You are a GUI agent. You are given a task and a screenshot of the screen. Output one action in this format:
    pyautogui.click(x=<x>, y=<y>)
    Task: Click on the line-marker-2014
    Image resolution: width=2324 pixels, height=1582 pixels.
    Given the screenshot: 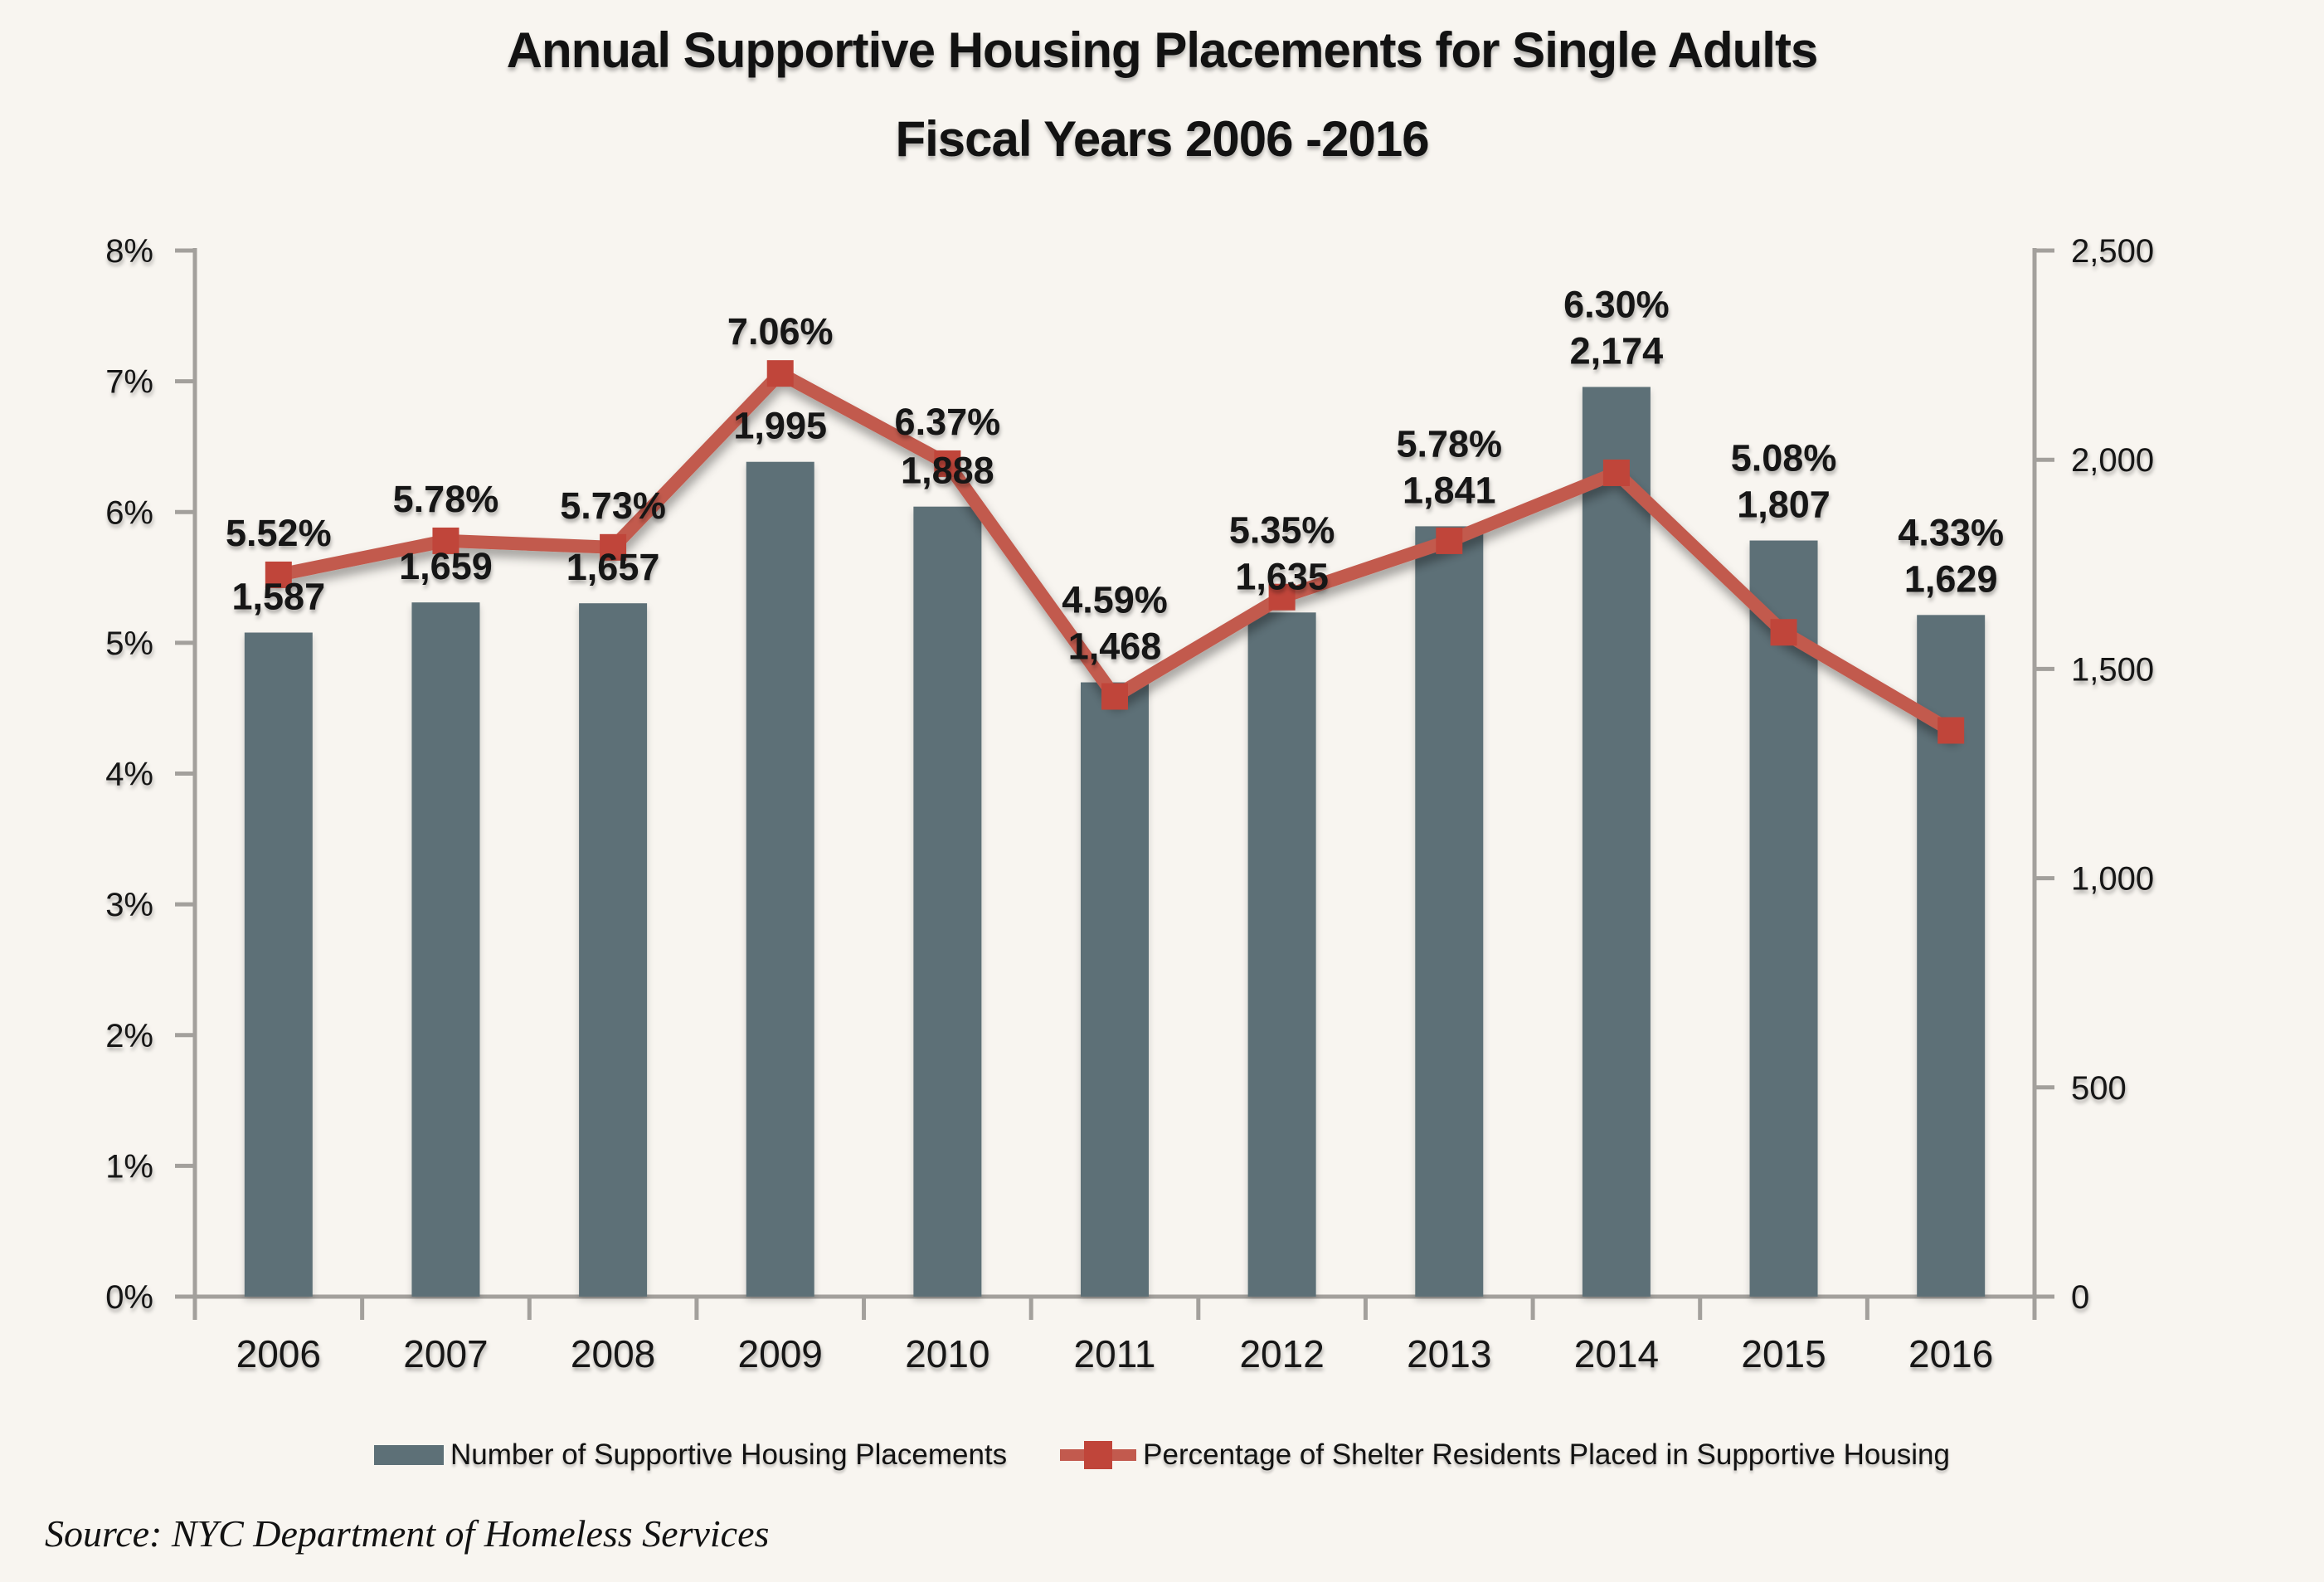 What is the action you would take?
    pyautogui.click(x=1616, y=472)
    